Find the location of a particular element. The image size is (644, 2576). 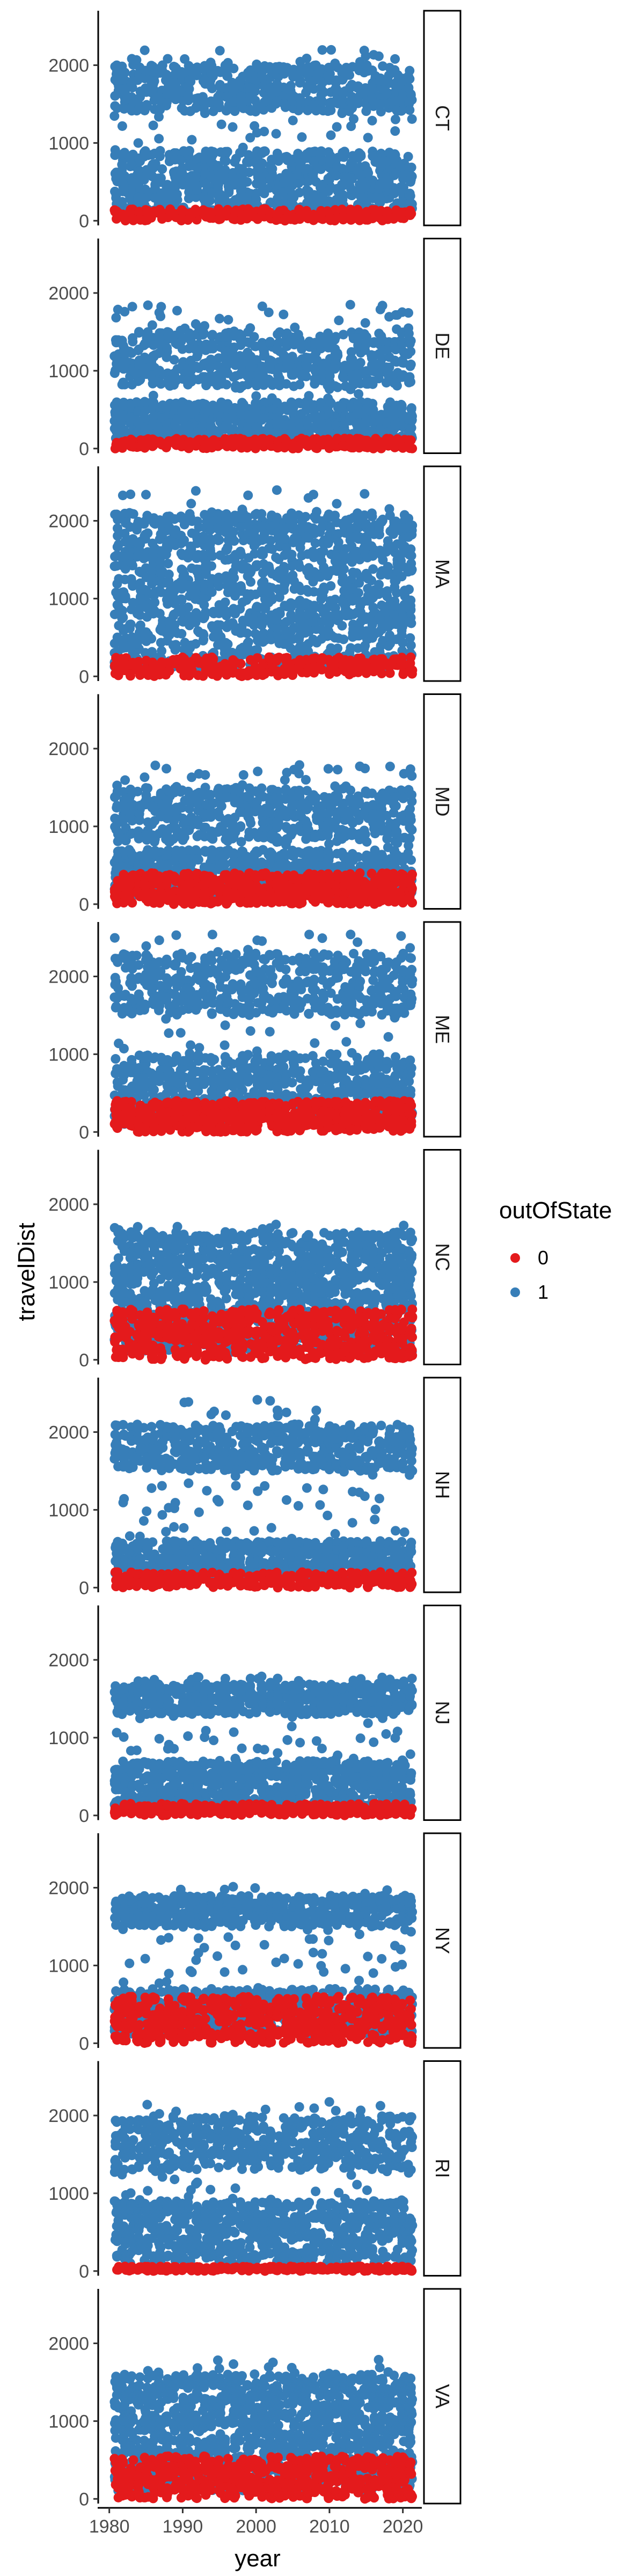

points-ma is located at coordinates (263, 583).